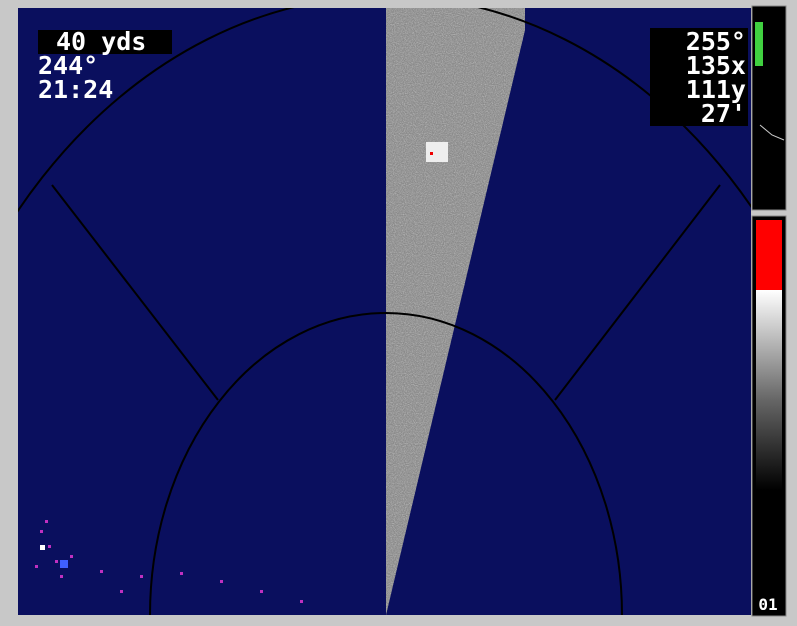 The height and width of the screenshot is (626, 797). What do you see at coordinates (759, 44) in the screenshot?
I see `level-bar` at bounding box center [759, 44].